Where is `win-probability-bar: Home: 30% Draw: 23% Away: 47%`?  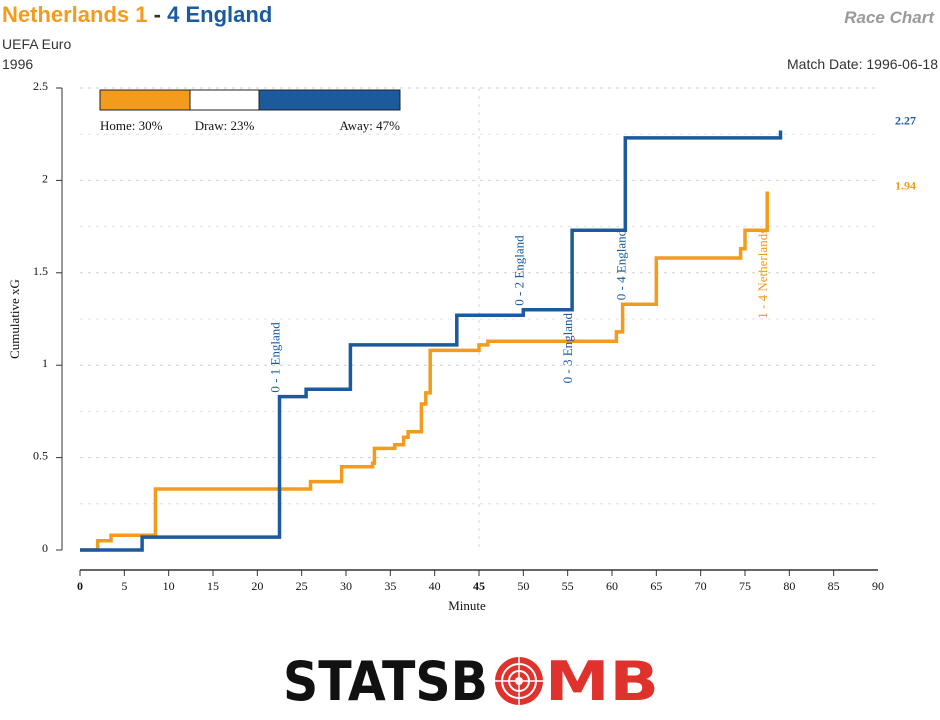 win-probability-bar: Home: 30% Draw: 23% Away: 47% is located at coordinates (250, 111).